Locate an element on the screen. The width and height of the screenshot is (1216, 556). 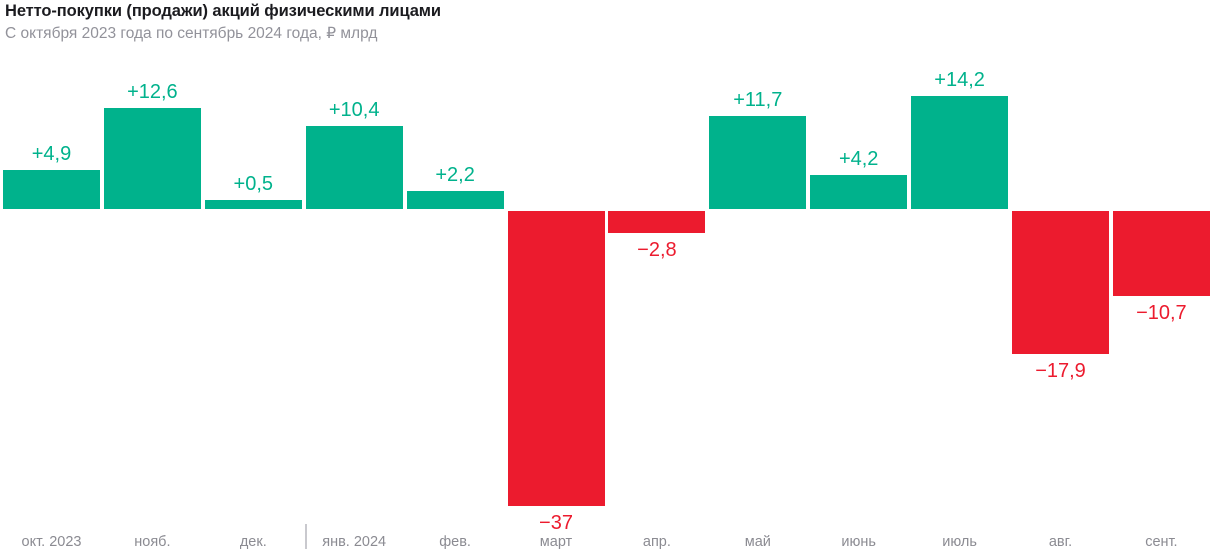
bar-value-label: −17,9 is located at coordinates (1060, 371).